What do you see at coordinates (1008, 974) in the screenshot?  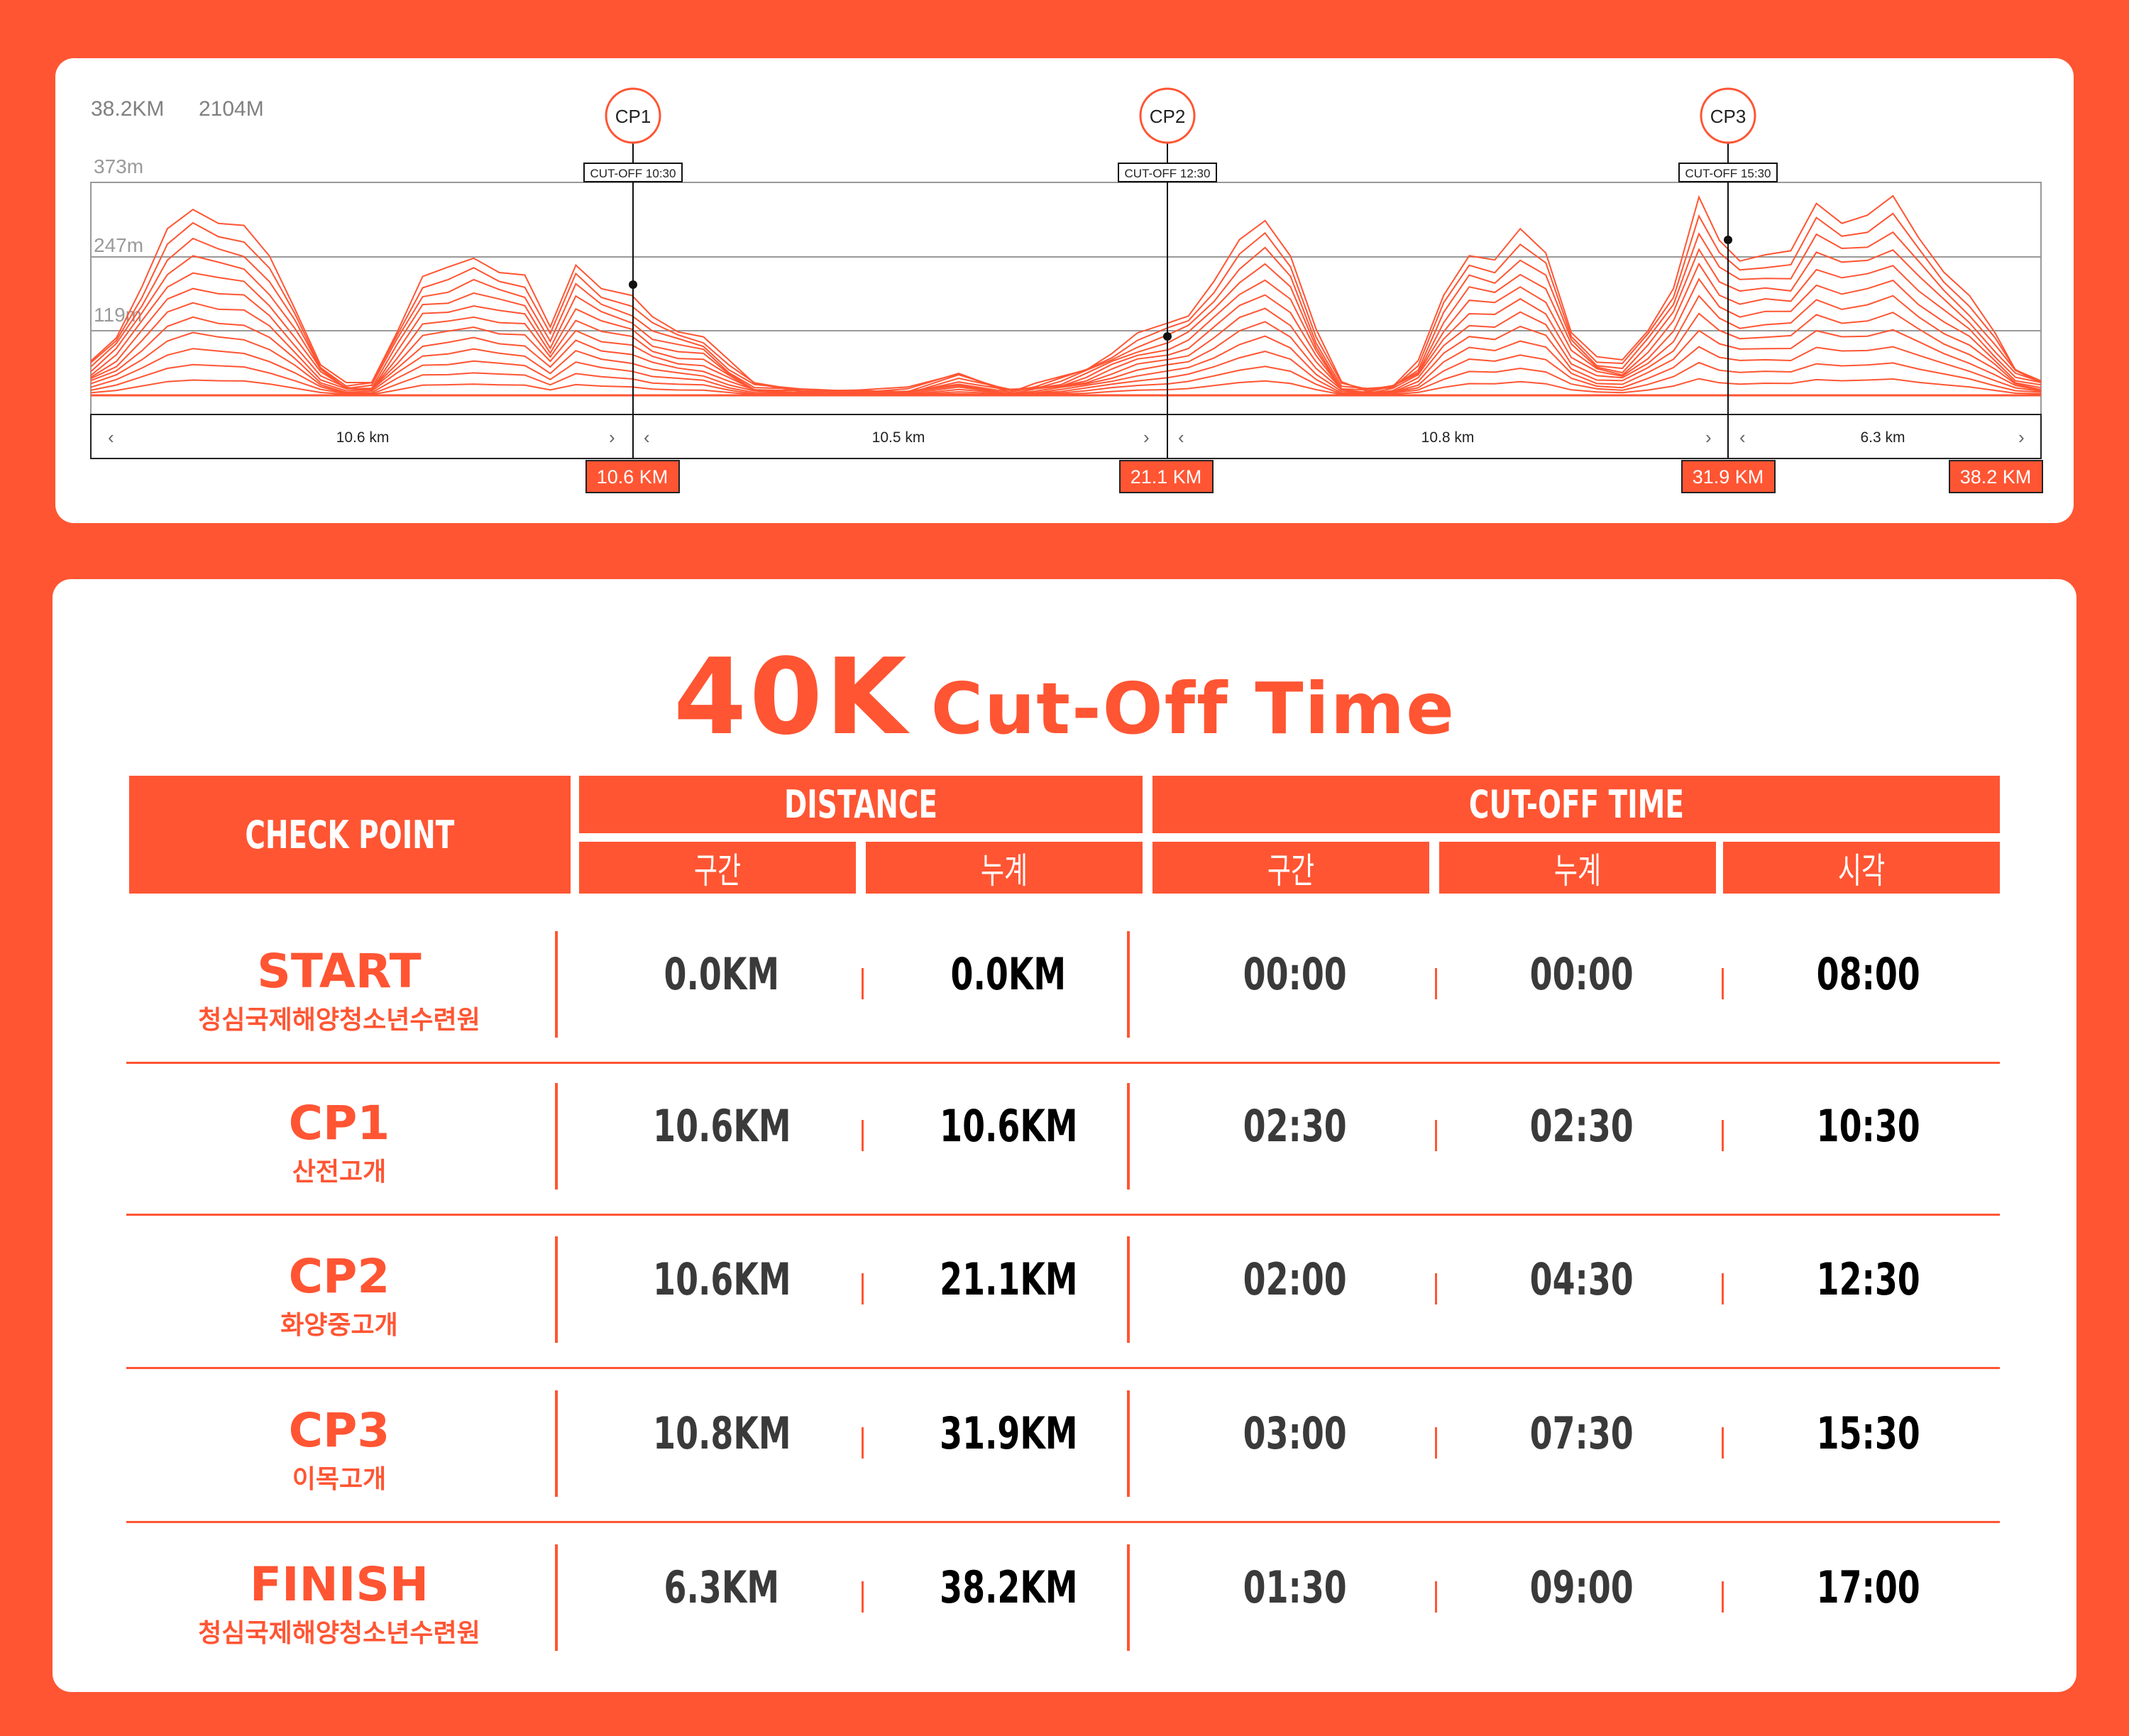 I see `cell-cum-dist: 0.0KM` at bounding box center [1008, 974].